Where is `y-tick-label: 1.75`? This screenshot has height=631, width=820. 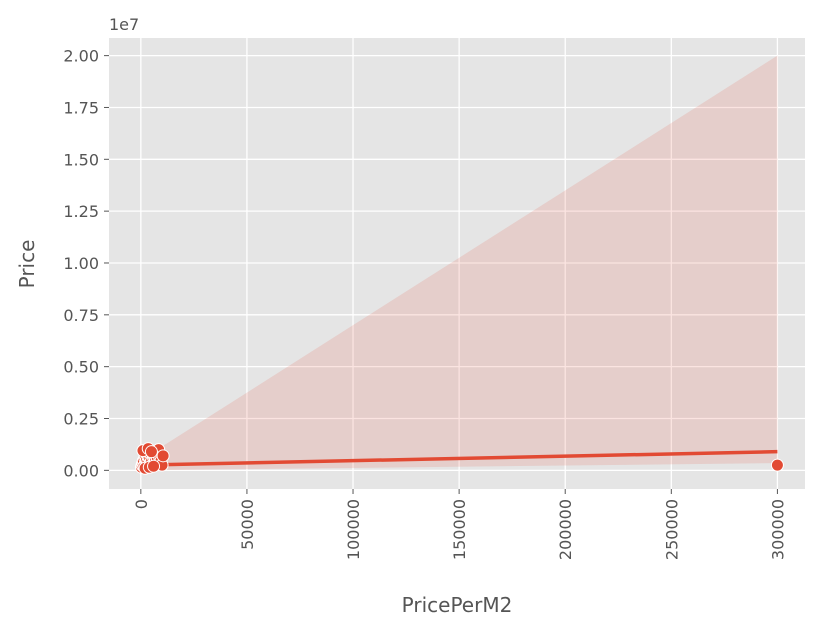
y-tick-label: 1.75 is located at coordinates (81, 107).